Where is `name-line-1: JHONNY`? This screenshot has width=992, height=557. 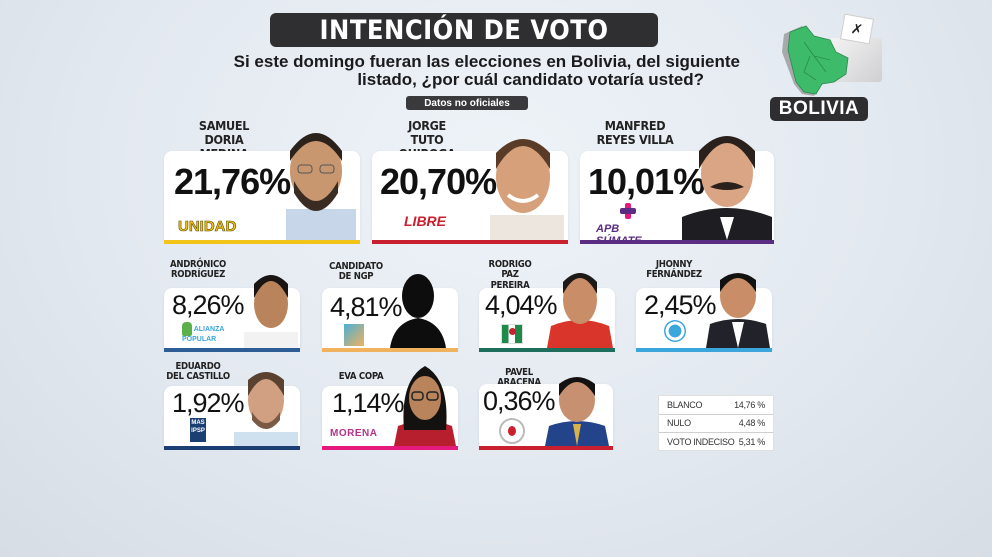
name-line-1: JHONNY is located at coordinates (674, 264).